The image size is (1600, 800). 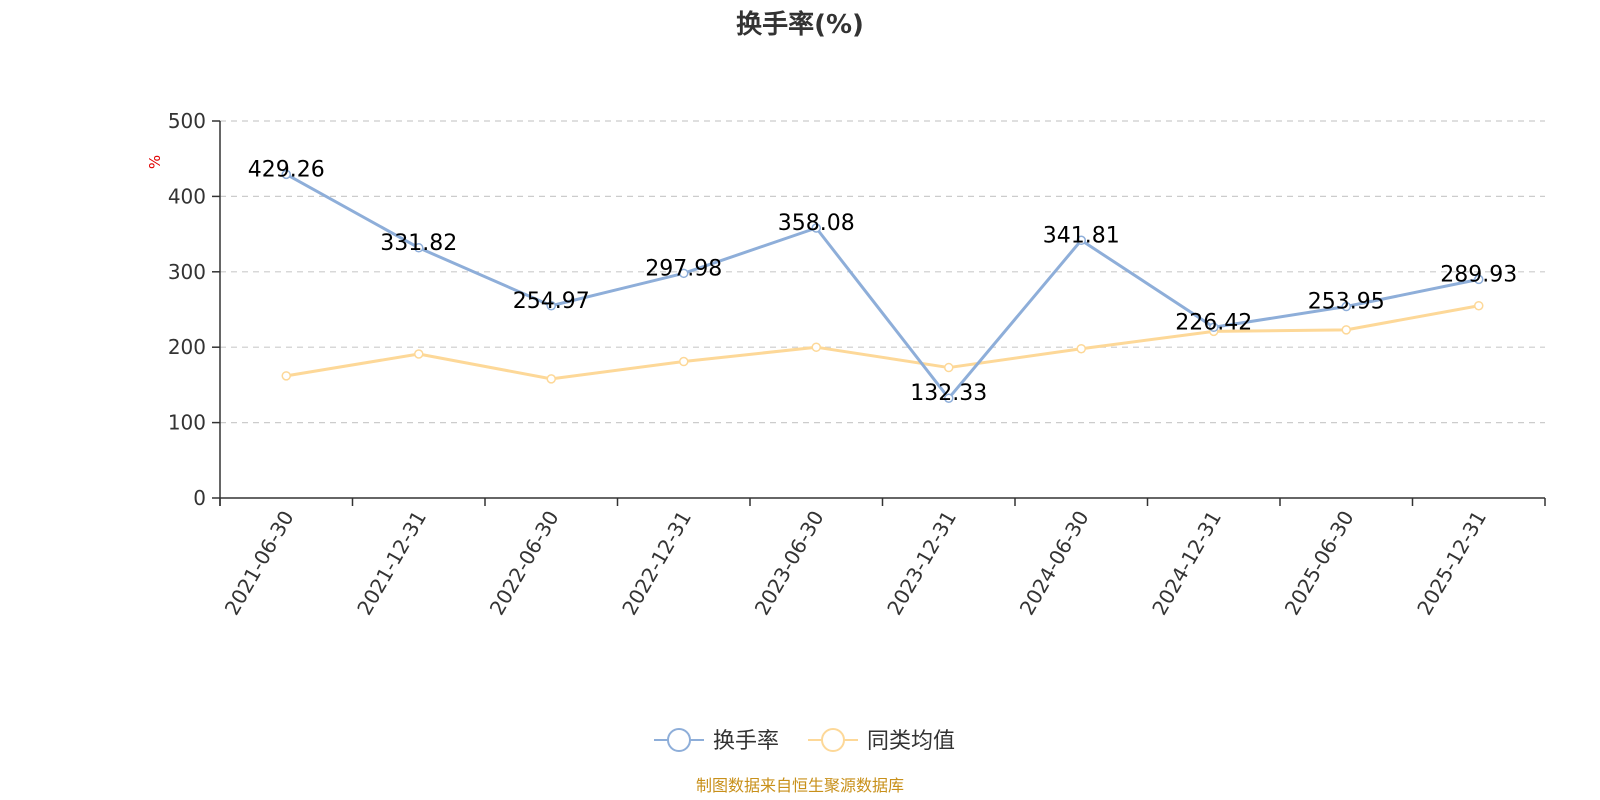 What do you see at coordinates (1451, 563) in the screenshot?
I see `x-tick-label: 2025-12-31` at bounding box center [1451, 563].